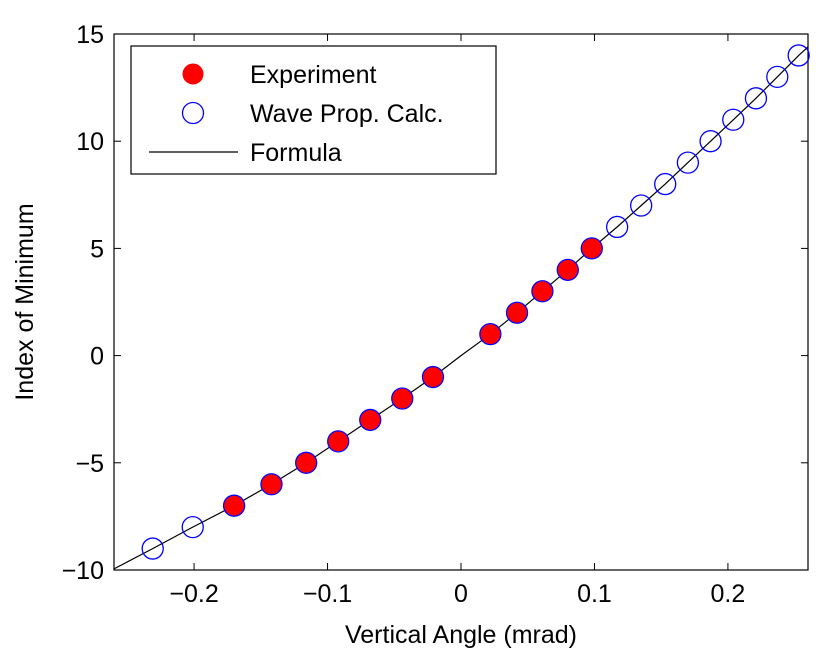 The width and height of the screenshot is (830, 655). I want to click on x-tick-label: 0.2, so click(728, 594).